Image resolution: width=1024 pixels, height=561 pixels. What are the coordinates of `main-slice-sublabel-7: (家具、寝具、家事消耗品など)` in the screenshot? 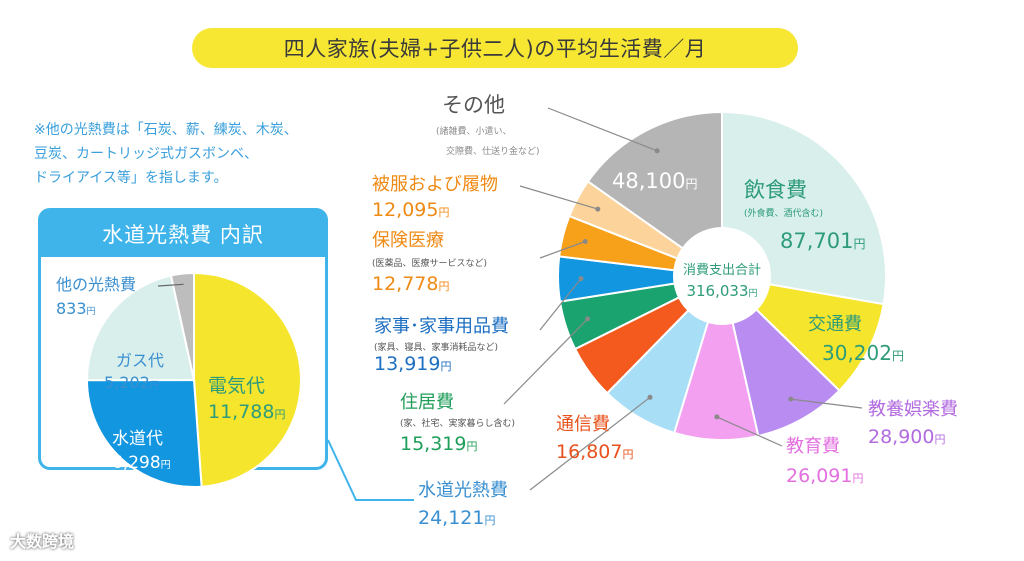 It's located at (436, 347).